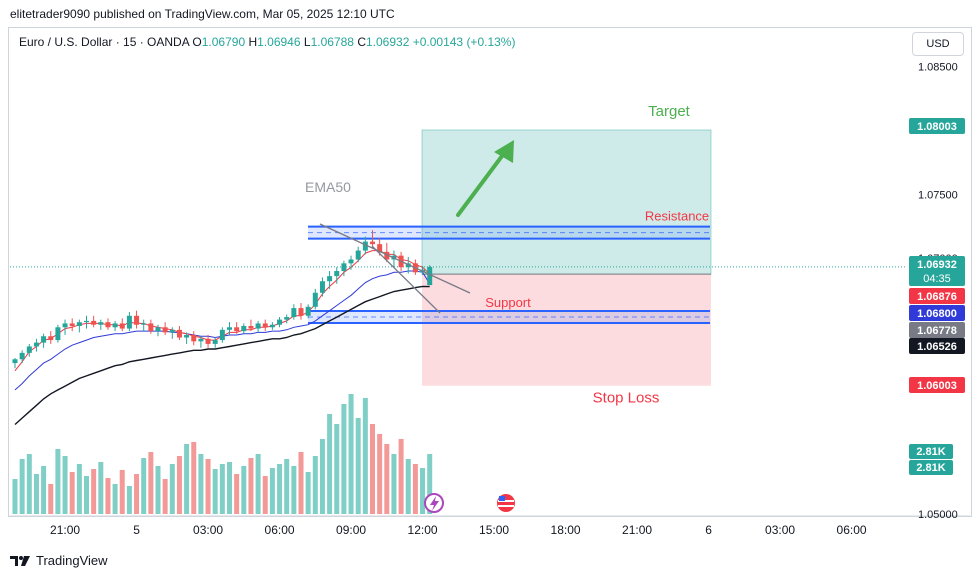 The width and height of the screenshot is (980, 579). Describe the element at coordinates (423, 530) in the screenshot. I see `time-tick-label: 12:00` at that location.